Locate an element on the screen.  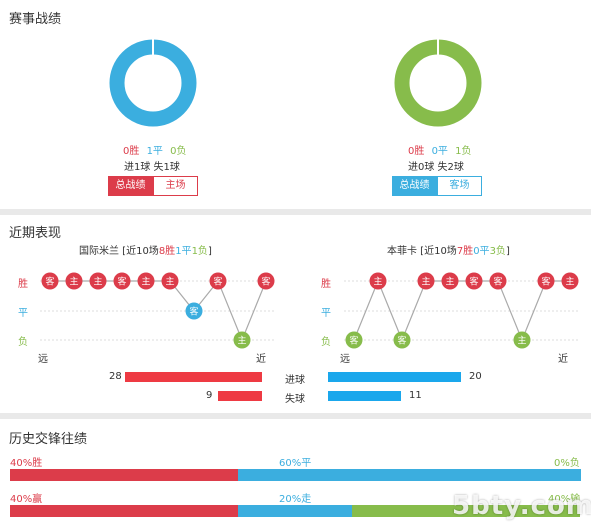
tab-home: 主场 is located at coordinates (175, 186).